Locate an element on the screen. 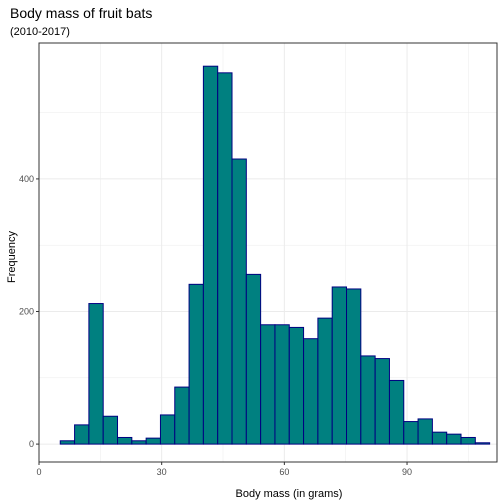  x-tick-label: 0 is located at coordinates (38, 472).